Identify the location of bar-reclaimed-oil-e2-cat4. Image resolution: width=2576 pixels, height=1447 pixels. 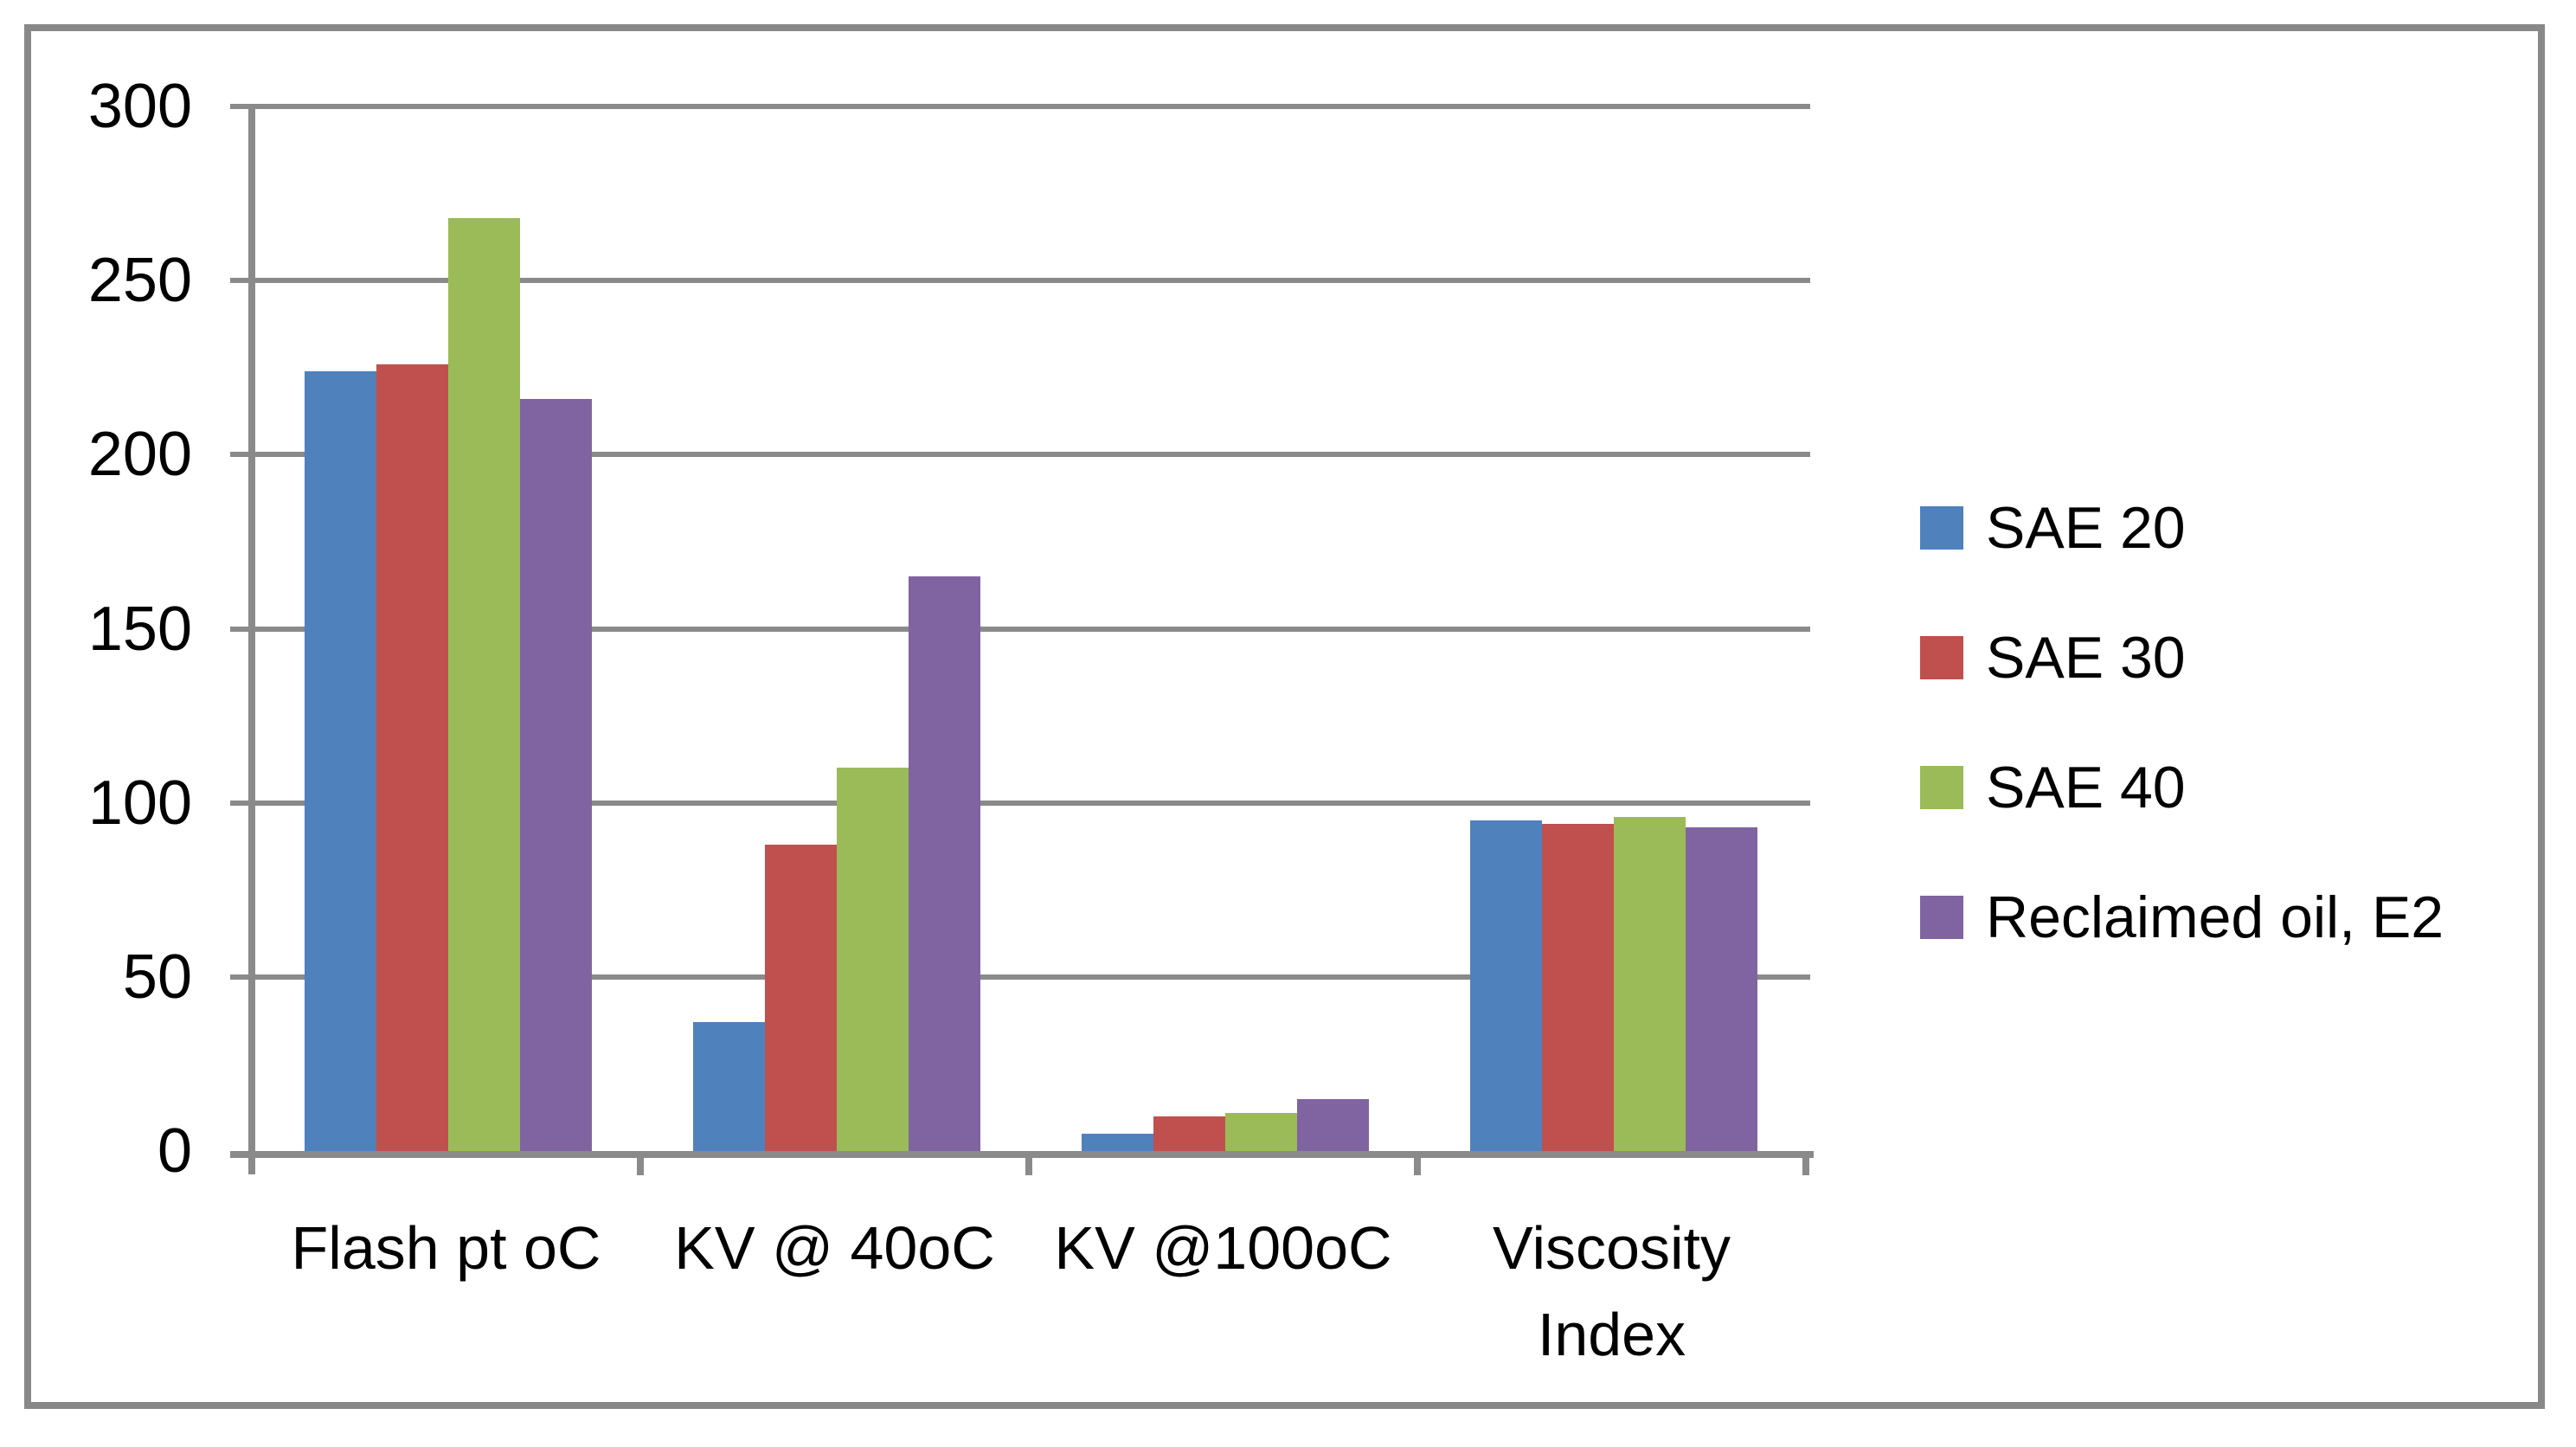
(1722, 989).